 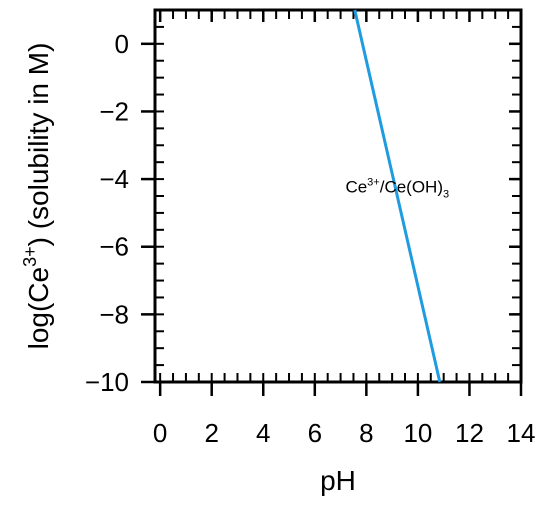 I want to click on x-axis-title: pH, so click(x=338, y=480).